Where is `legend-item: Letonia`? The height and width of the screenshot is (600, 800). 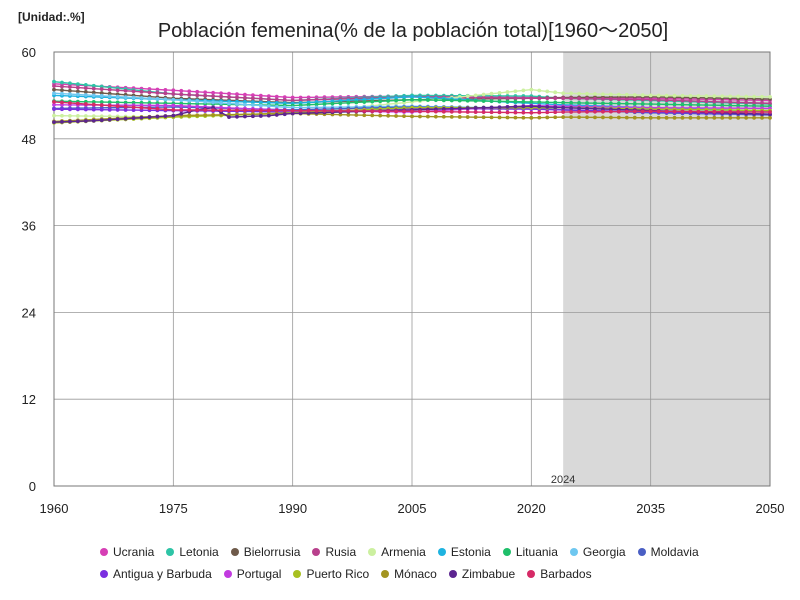 legend-item: Letonia is located at coordinates (192, 552).